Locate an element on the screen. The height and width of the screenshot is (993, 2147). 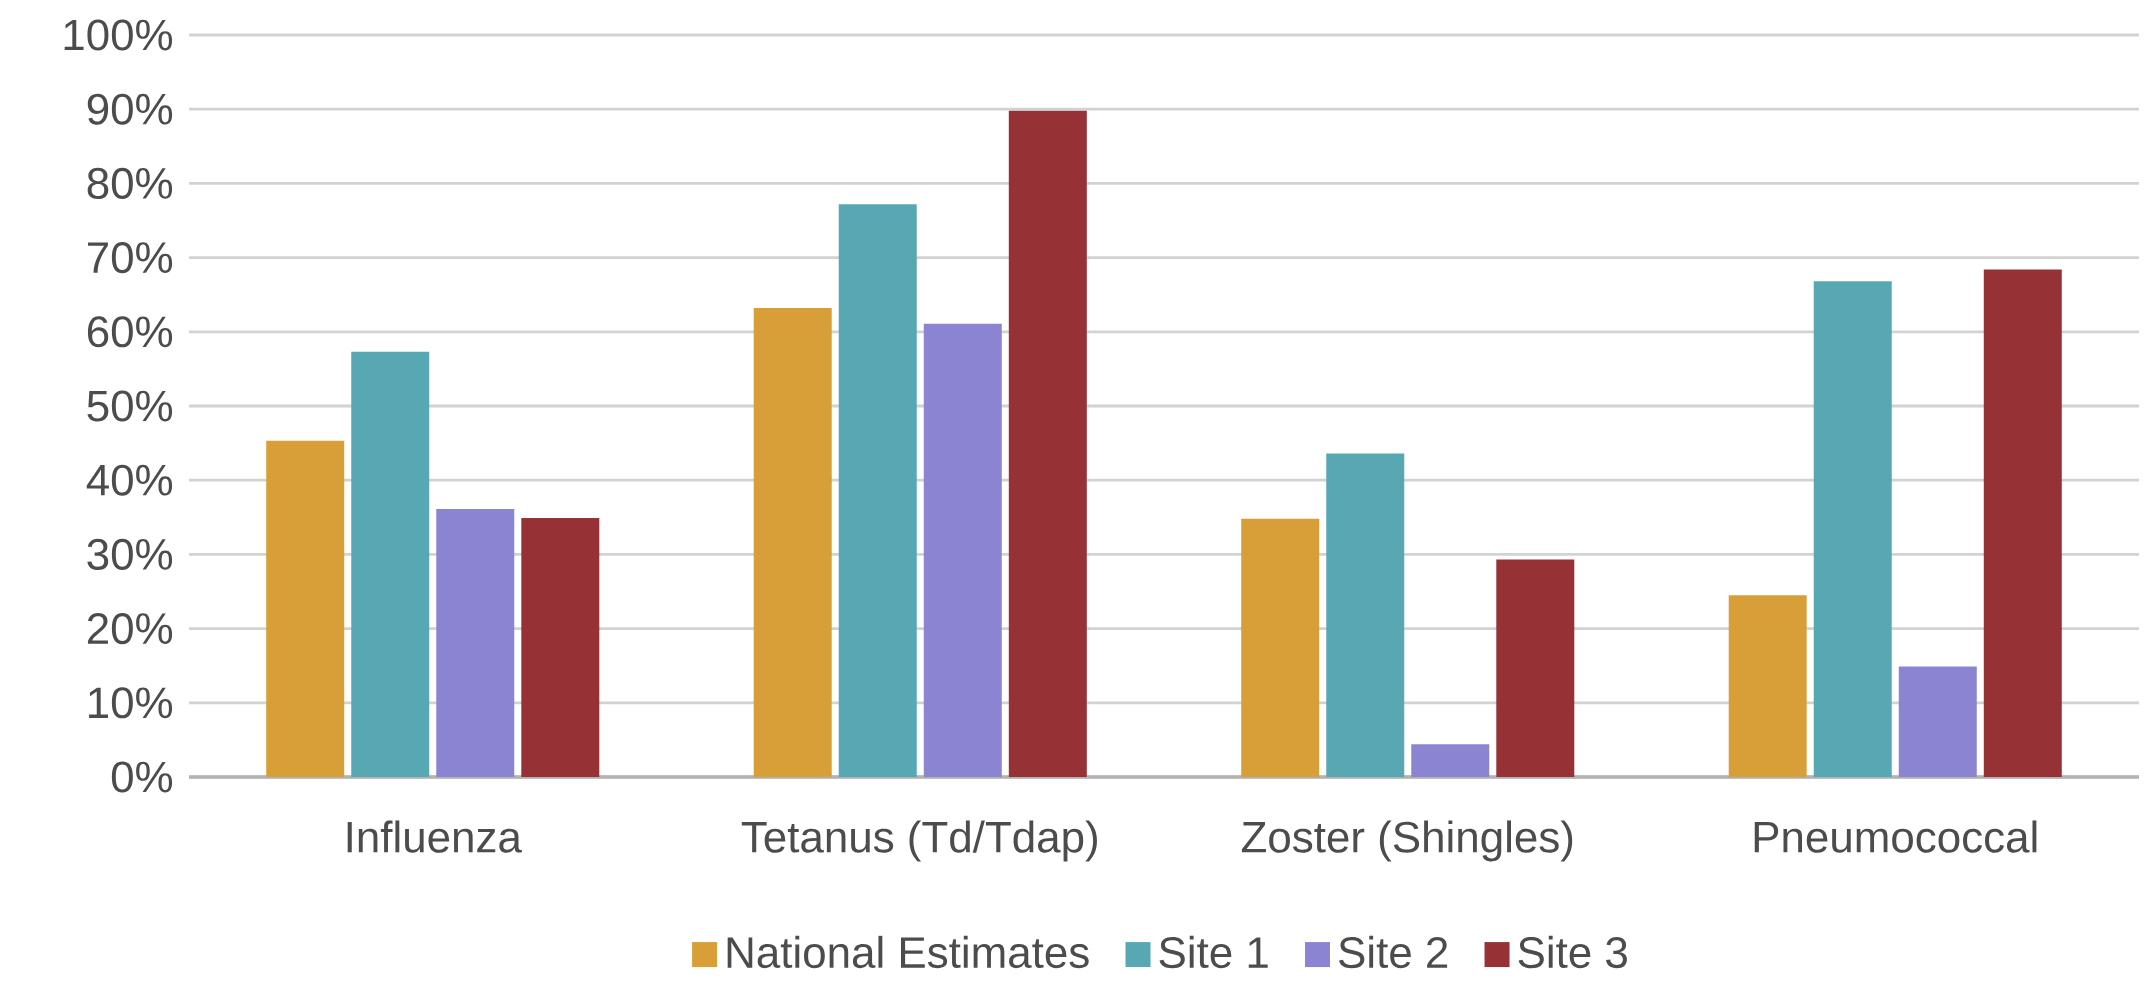
y-tick-label: 50% is located at coordinates (130, 406).